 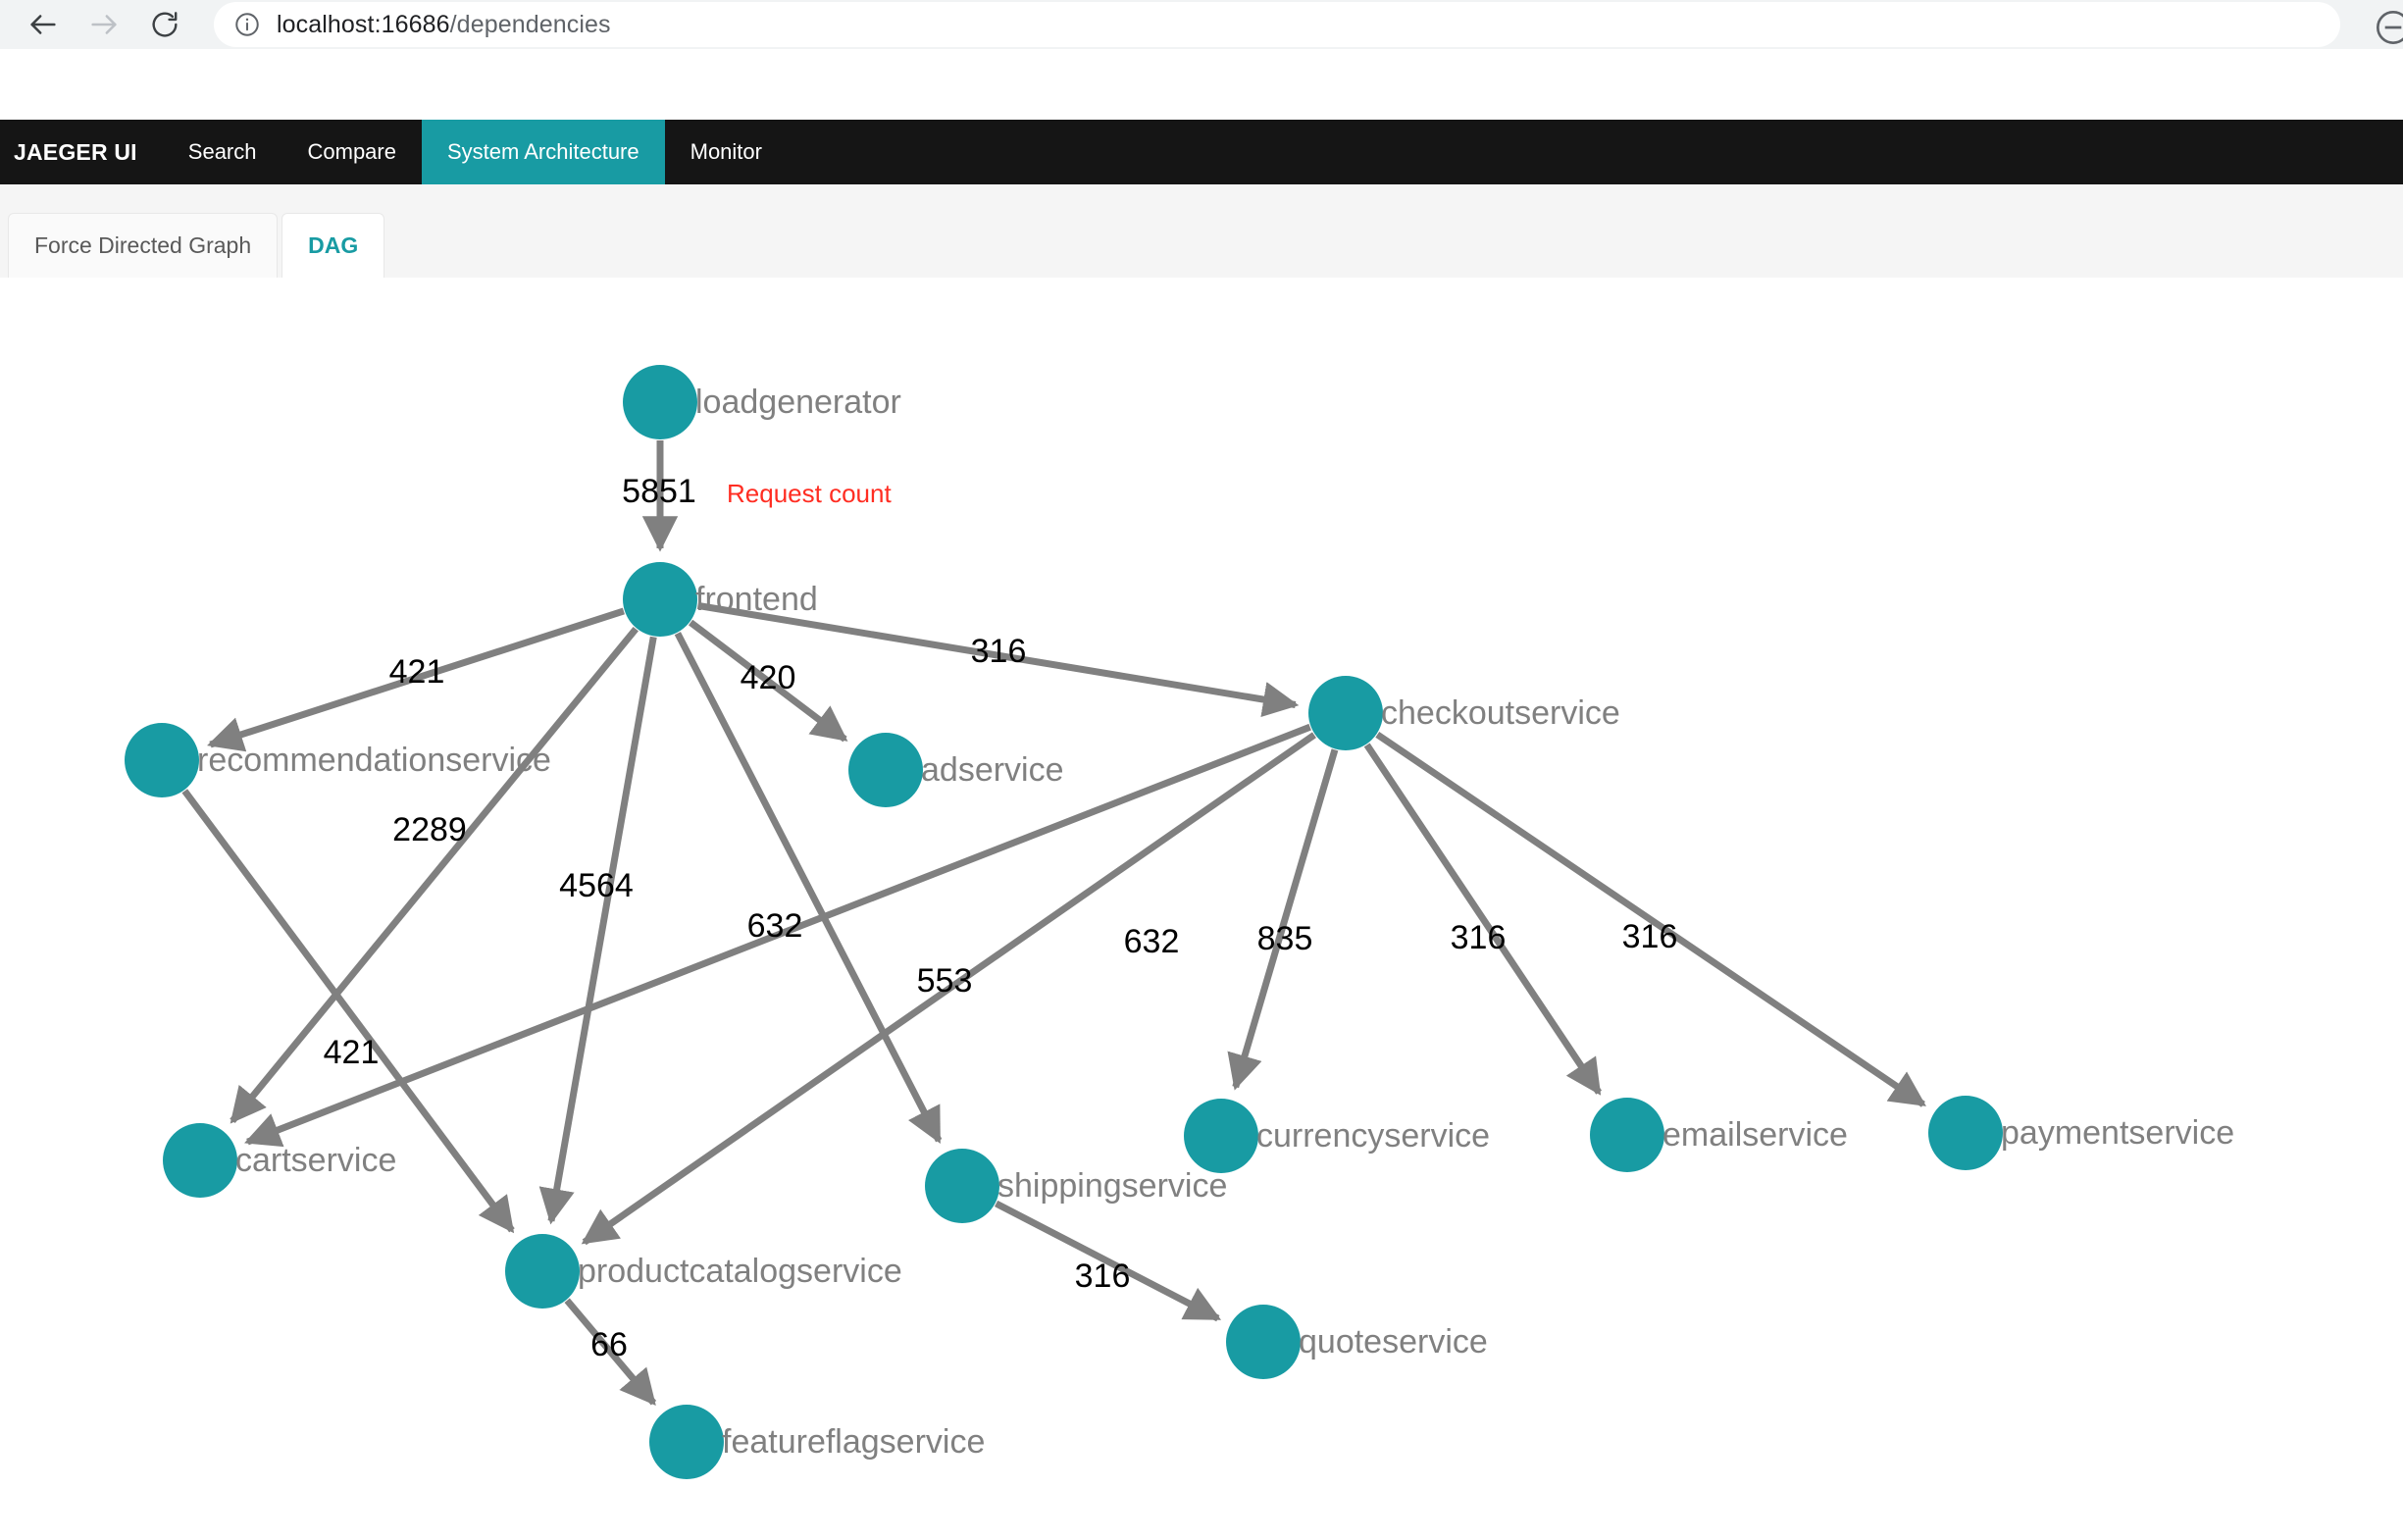 What do you see at coordinates (429, 829) in the screenshot?
I see `edge-label-frontend-to-cartservice: 2289` at bounding box center [429, 829].